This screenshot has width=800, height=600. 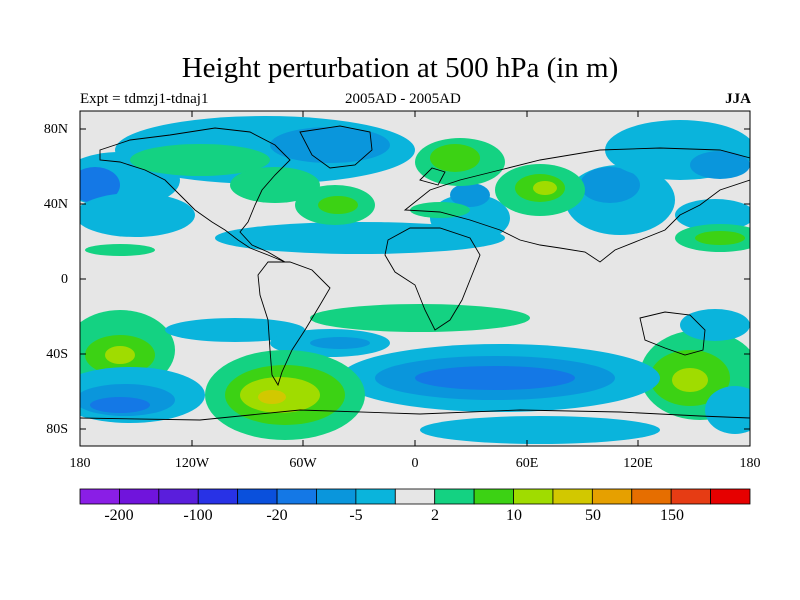 What do you see at coordinates (593, 515) in the screenshot?
I see `colorbar-label: 50` at bounding box center [593, 515].